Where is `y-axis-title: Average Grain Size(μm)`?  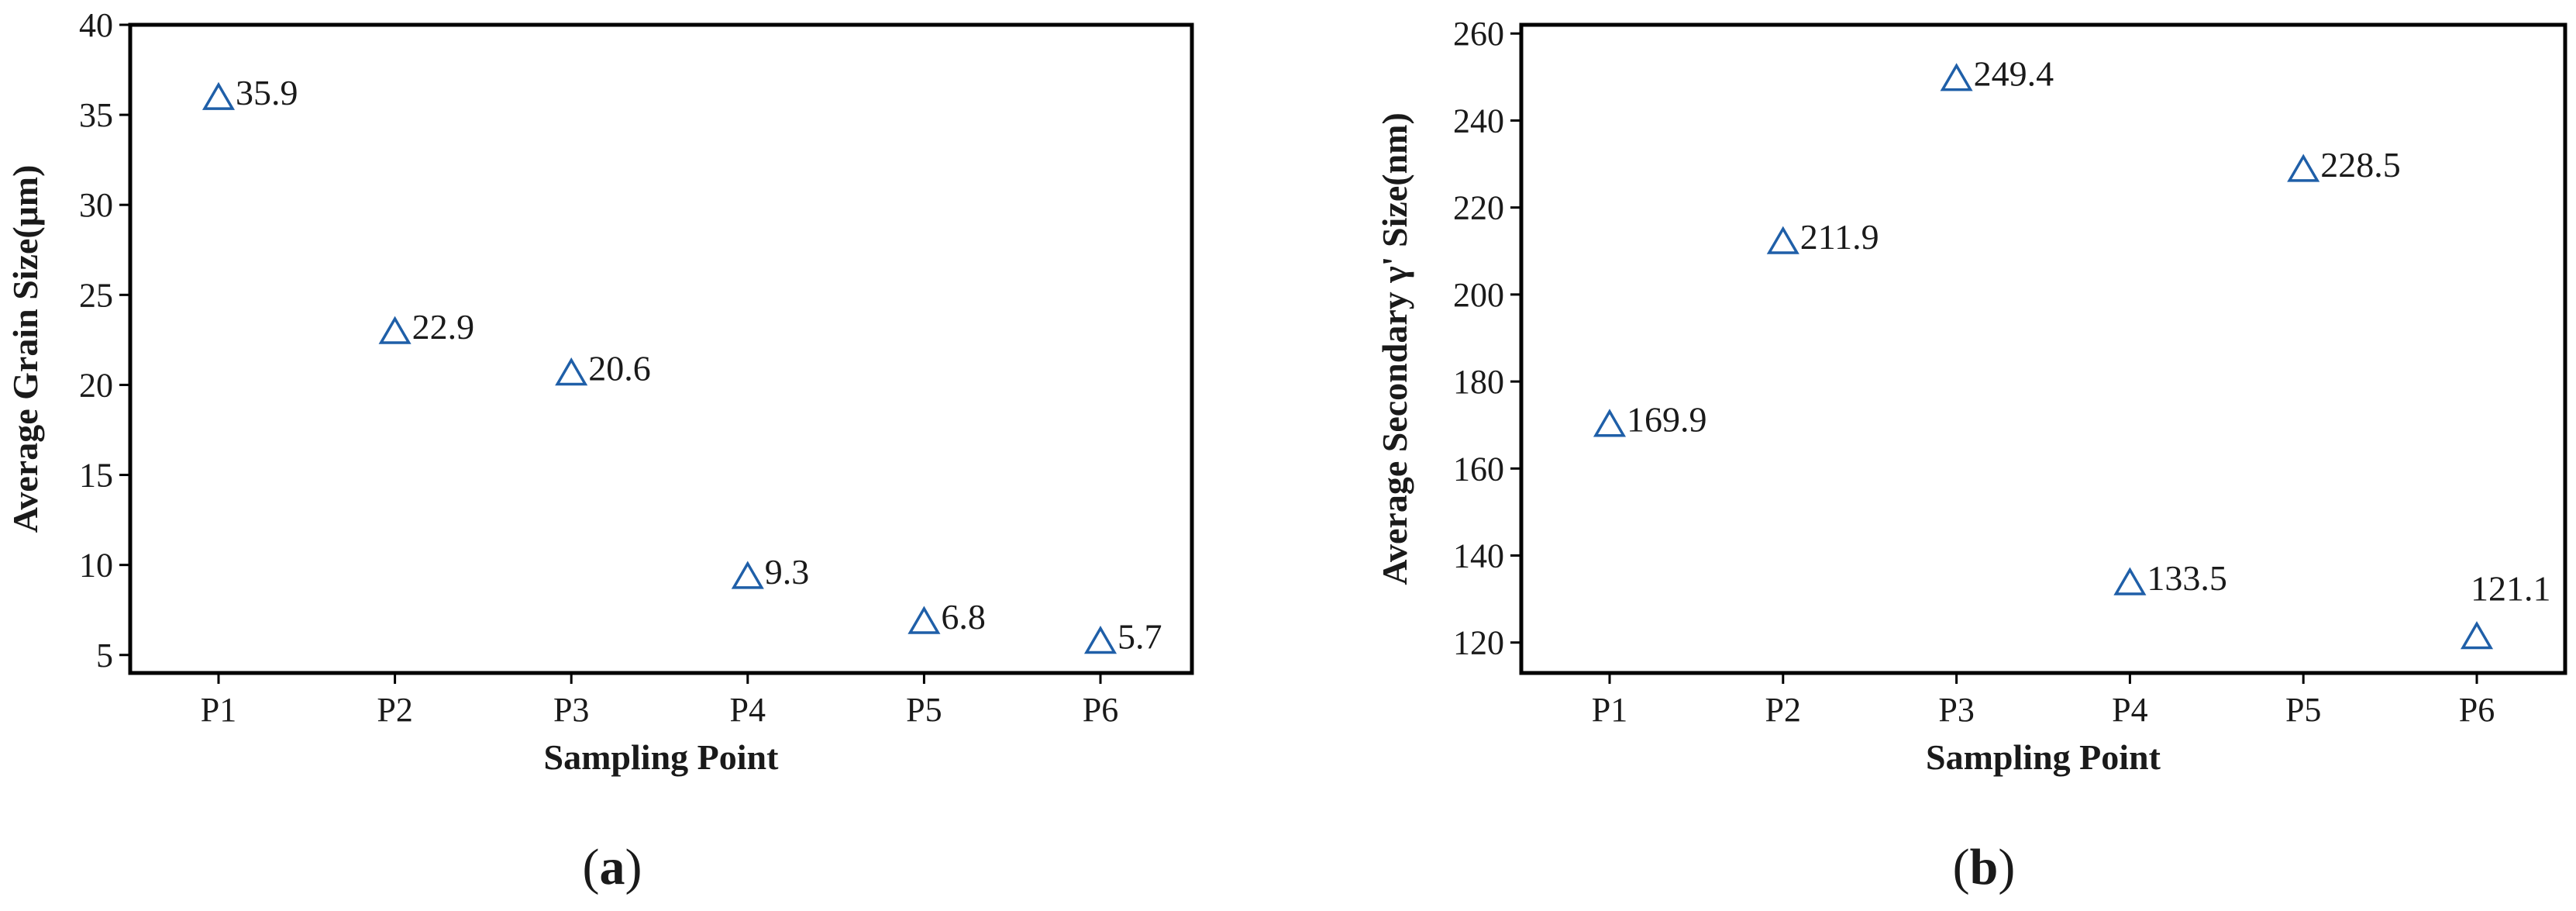
y-axis-title: Average Grain Size(μm) is located at coordinates (25, 349).